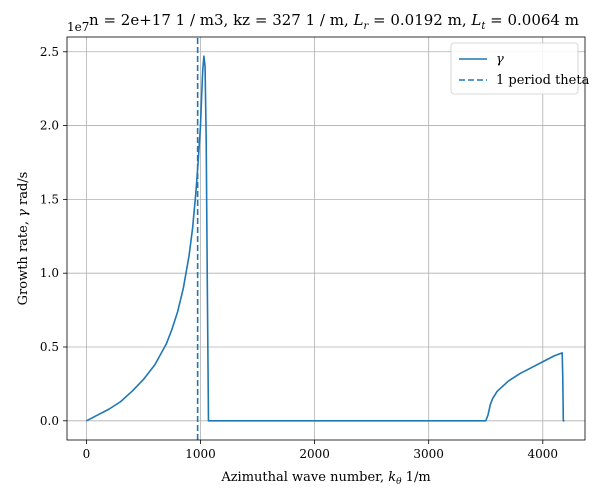  I want to click on y-axis-ticks: 0.0 0.5 1.0 1.5 2.0 2.5, so click(53, 236).